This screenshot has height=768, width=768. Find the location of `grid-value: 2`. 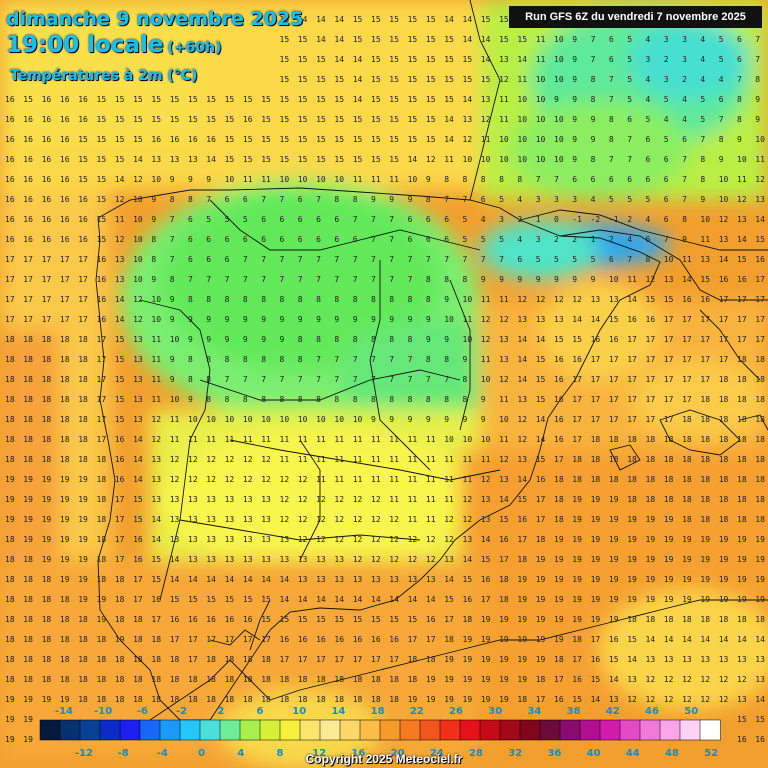

grid-value: 2 is located at coordinates (611, 239).